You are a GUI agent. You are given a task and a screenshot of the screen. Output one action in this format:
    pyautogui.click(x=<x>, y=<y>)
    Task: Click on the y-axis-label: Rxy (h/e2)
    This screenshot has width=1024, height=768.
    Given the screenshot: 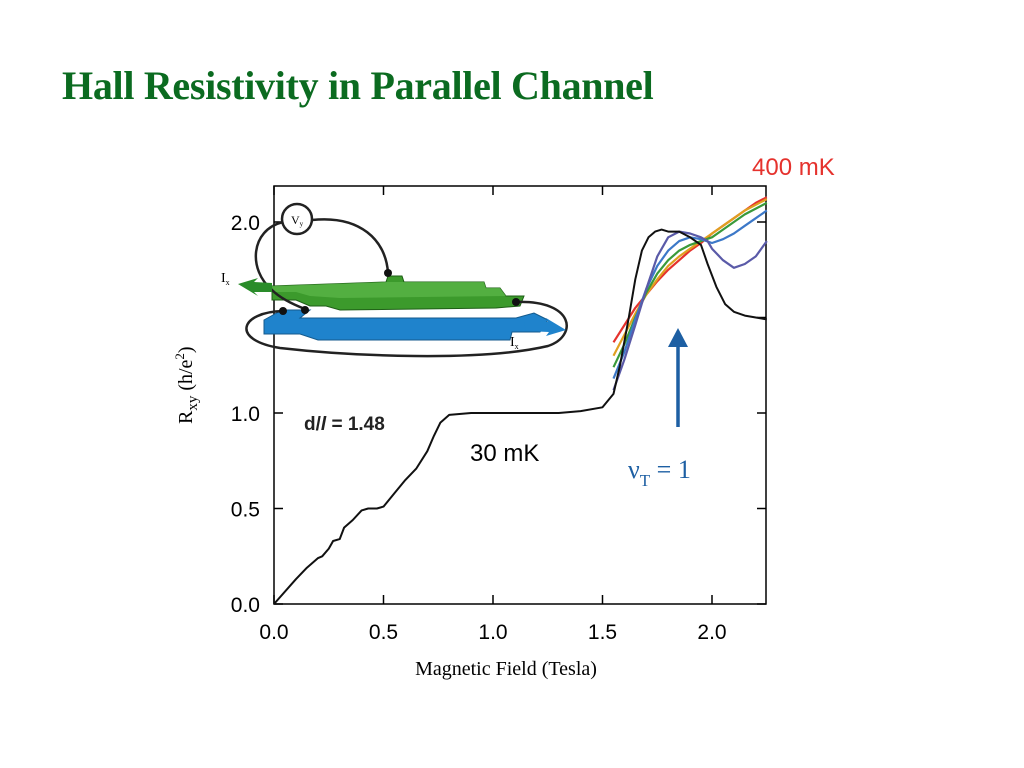 What is the action you would take?
    pyautogui.click(x=186, y=385)
    